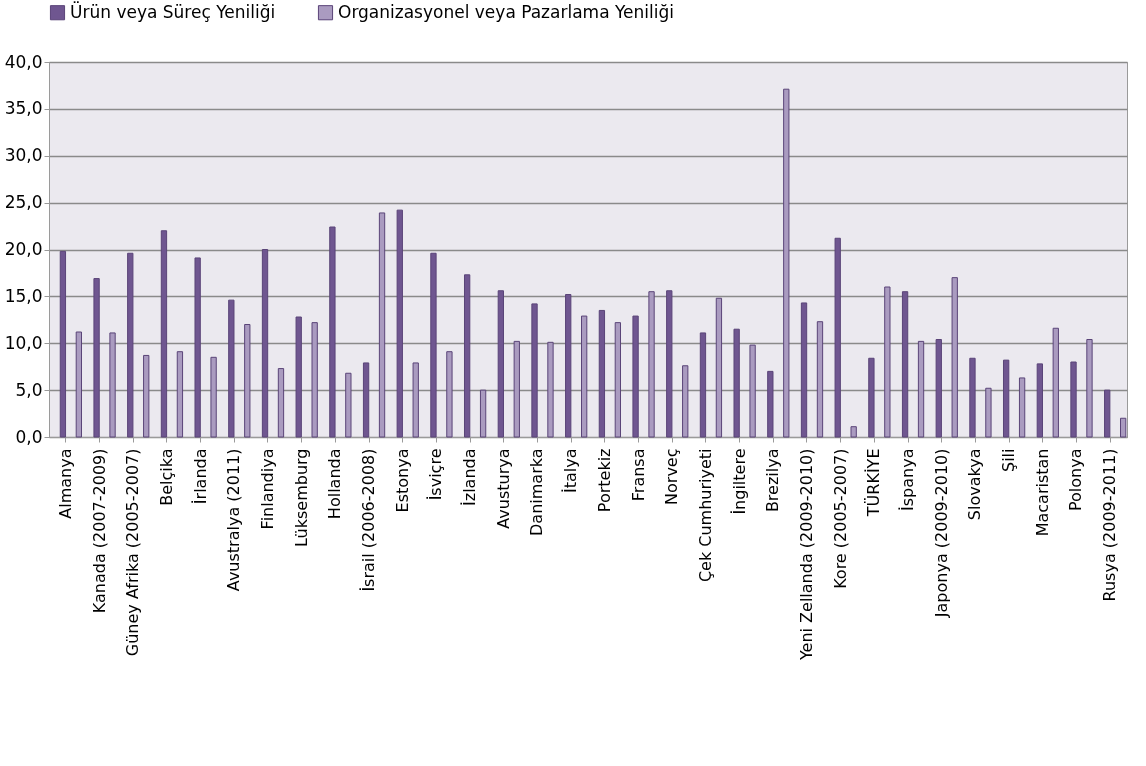 The image size is (1146, 766). What do you see at coordinates (874, 483) in the screenshot?
I see `x-tick-label: TÜRKİYE` at bounding box center [874, 483].